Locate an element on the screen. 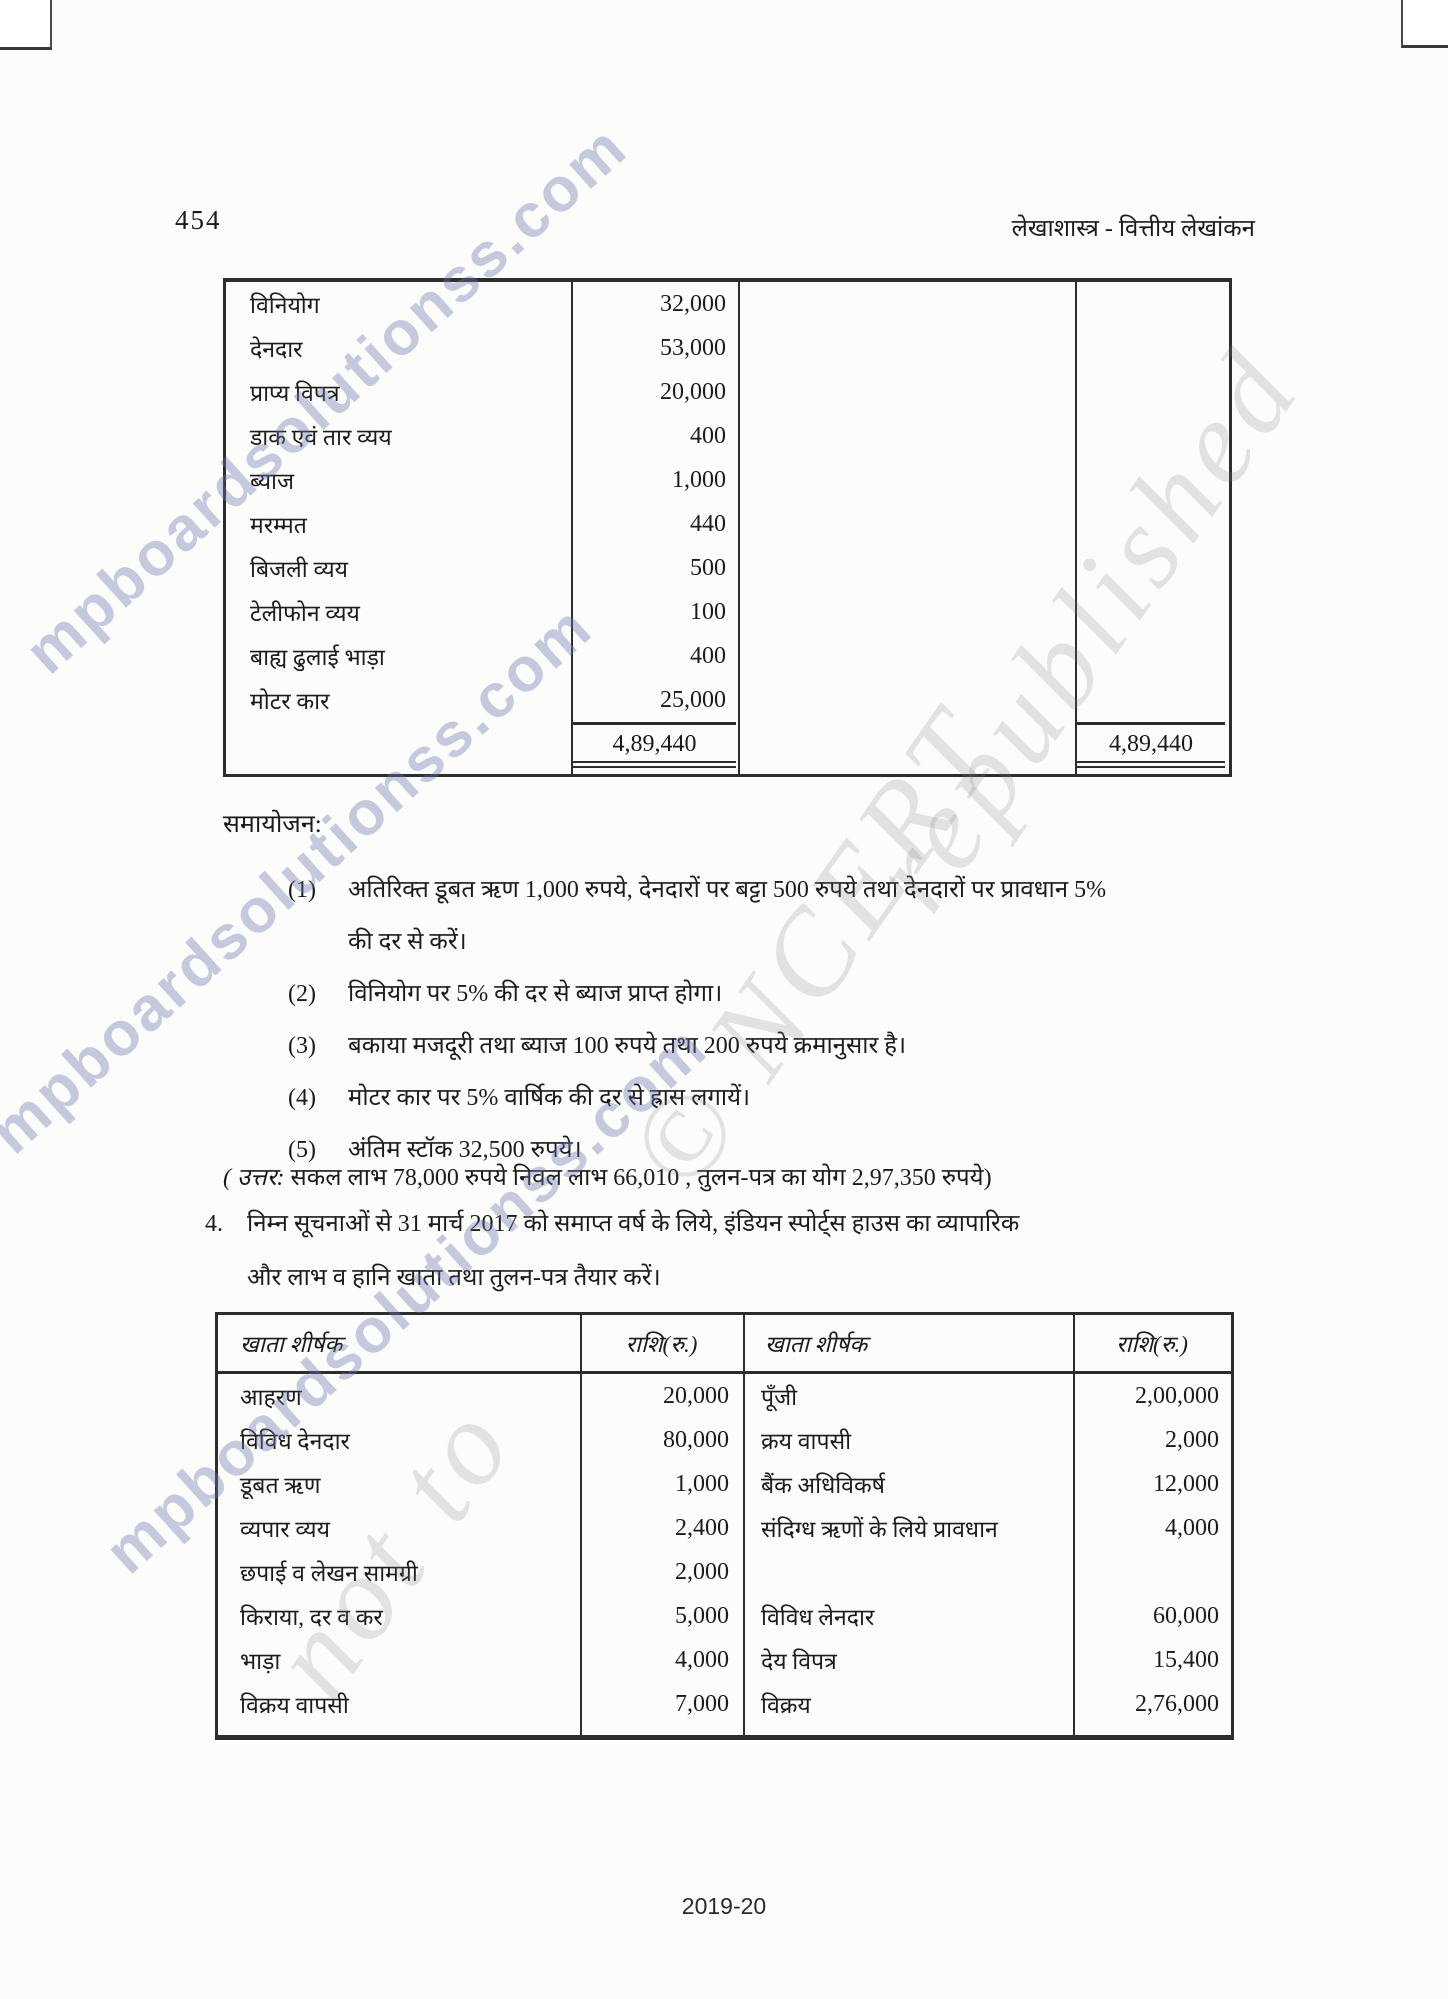 The image size is (1448, 1999). adjustment-item: (5) अंतिम स्टॉक 32,500 रुपये। is located at coordinates (793, 1150).